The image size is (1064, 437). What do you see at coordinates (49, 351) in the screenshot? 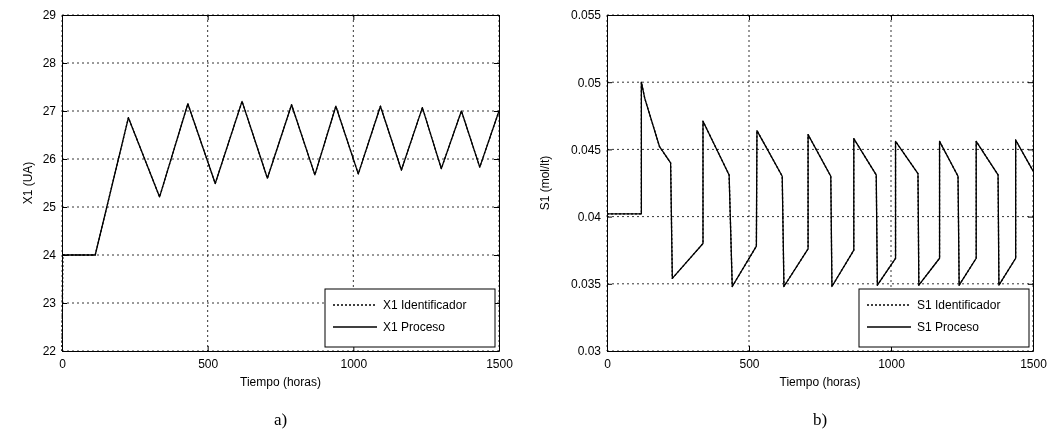
I see `y-tick-label: 22` at bounding box center [49, 351].